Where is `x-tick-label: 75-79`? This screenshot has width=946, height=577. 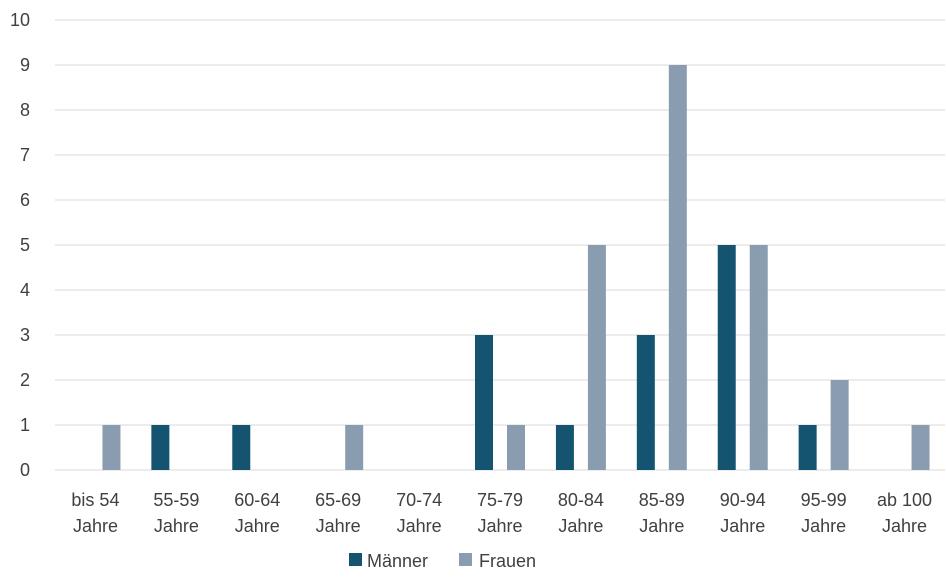
x-tick-label: 75-79 is located at coordinates (500, 500).